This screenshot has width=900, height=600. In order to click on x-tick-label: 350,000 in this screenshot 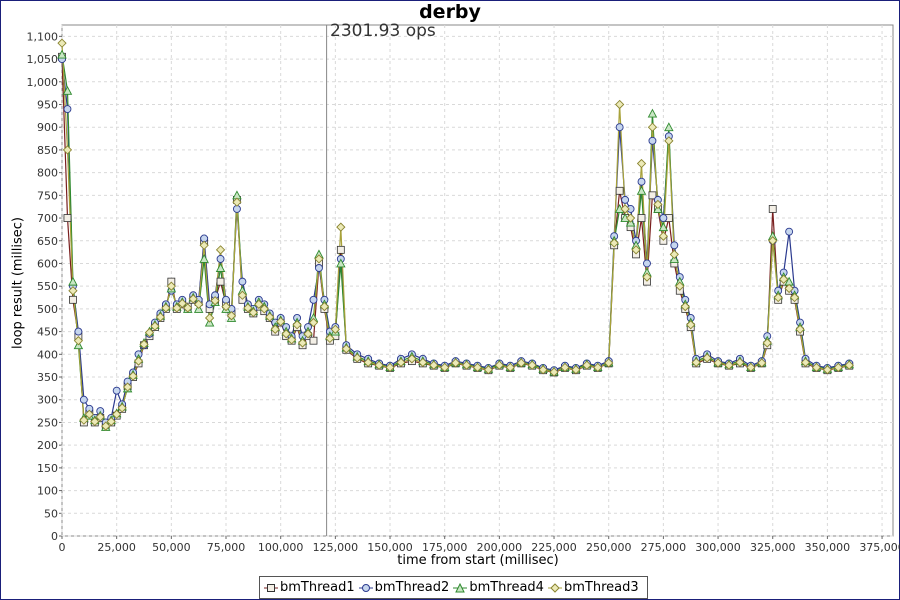, I will do `click(828, 547)`.